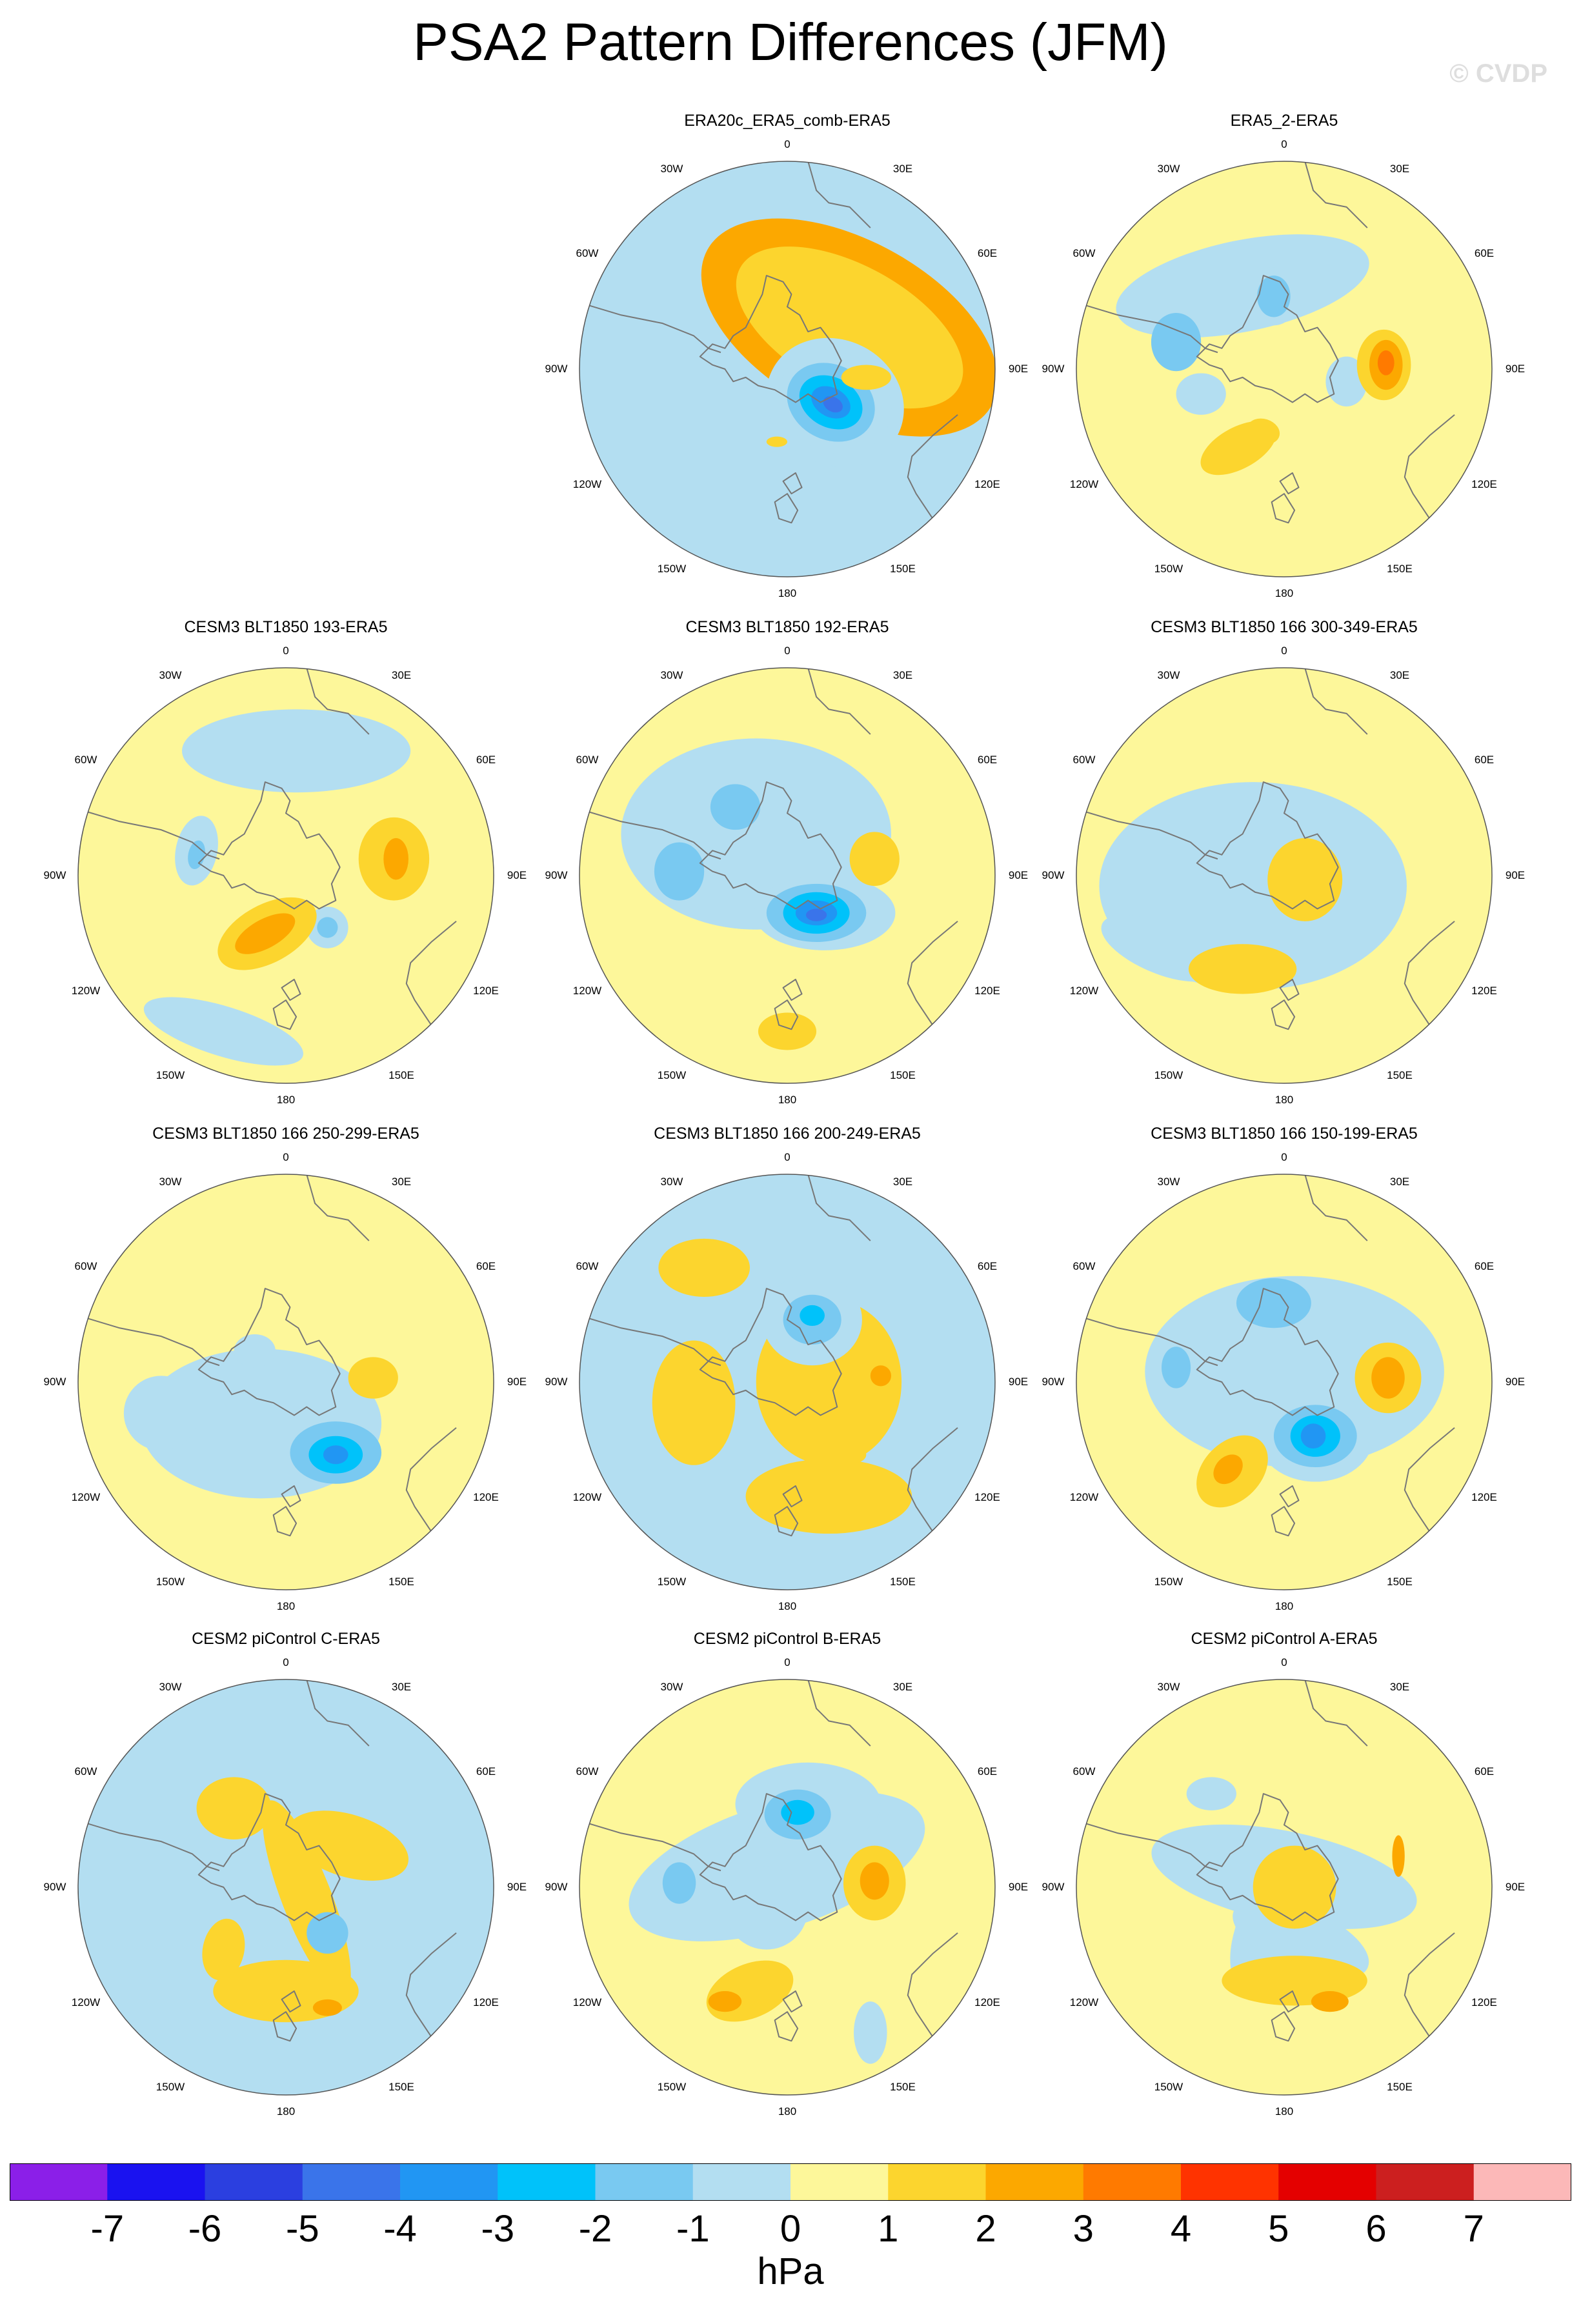 This screenshot has height=2324, width=1581. Describe the element at coordinates (790, 2271) in the screenshot. I see `colorbar-units-label: hPa` at that location.